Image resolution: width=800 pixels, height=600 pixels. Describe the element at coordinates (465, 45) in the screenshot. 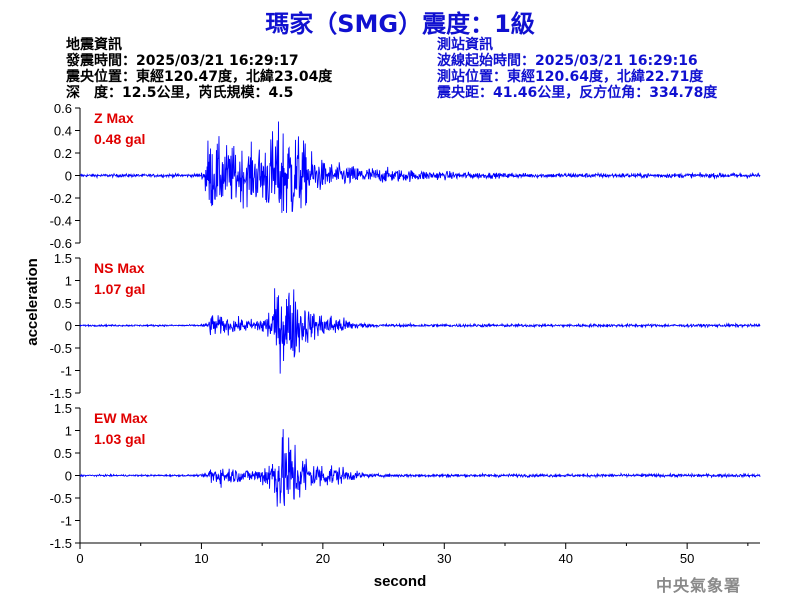

I see `station-info-header: 測站資訊` at that location.